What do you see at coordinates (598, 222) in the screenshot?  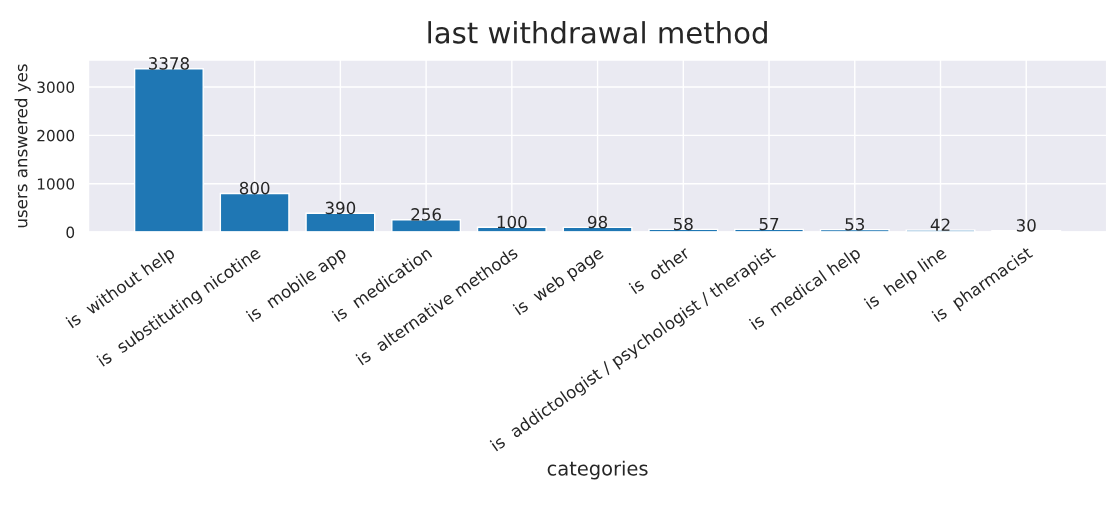 I see `data-label: 98` at bounding box center [598, 222].